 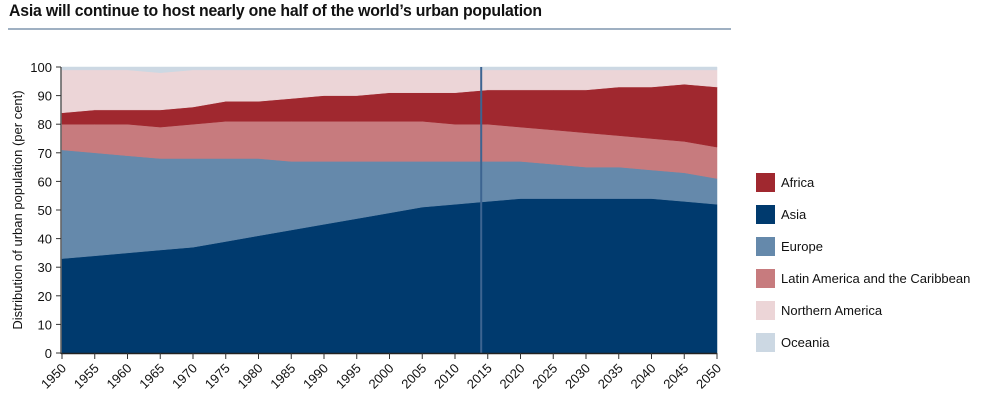 What do you see at coordinates (53, 376) in the screenshot?
I see `x-tick-label: 1950` at bounding box center [53, 376].